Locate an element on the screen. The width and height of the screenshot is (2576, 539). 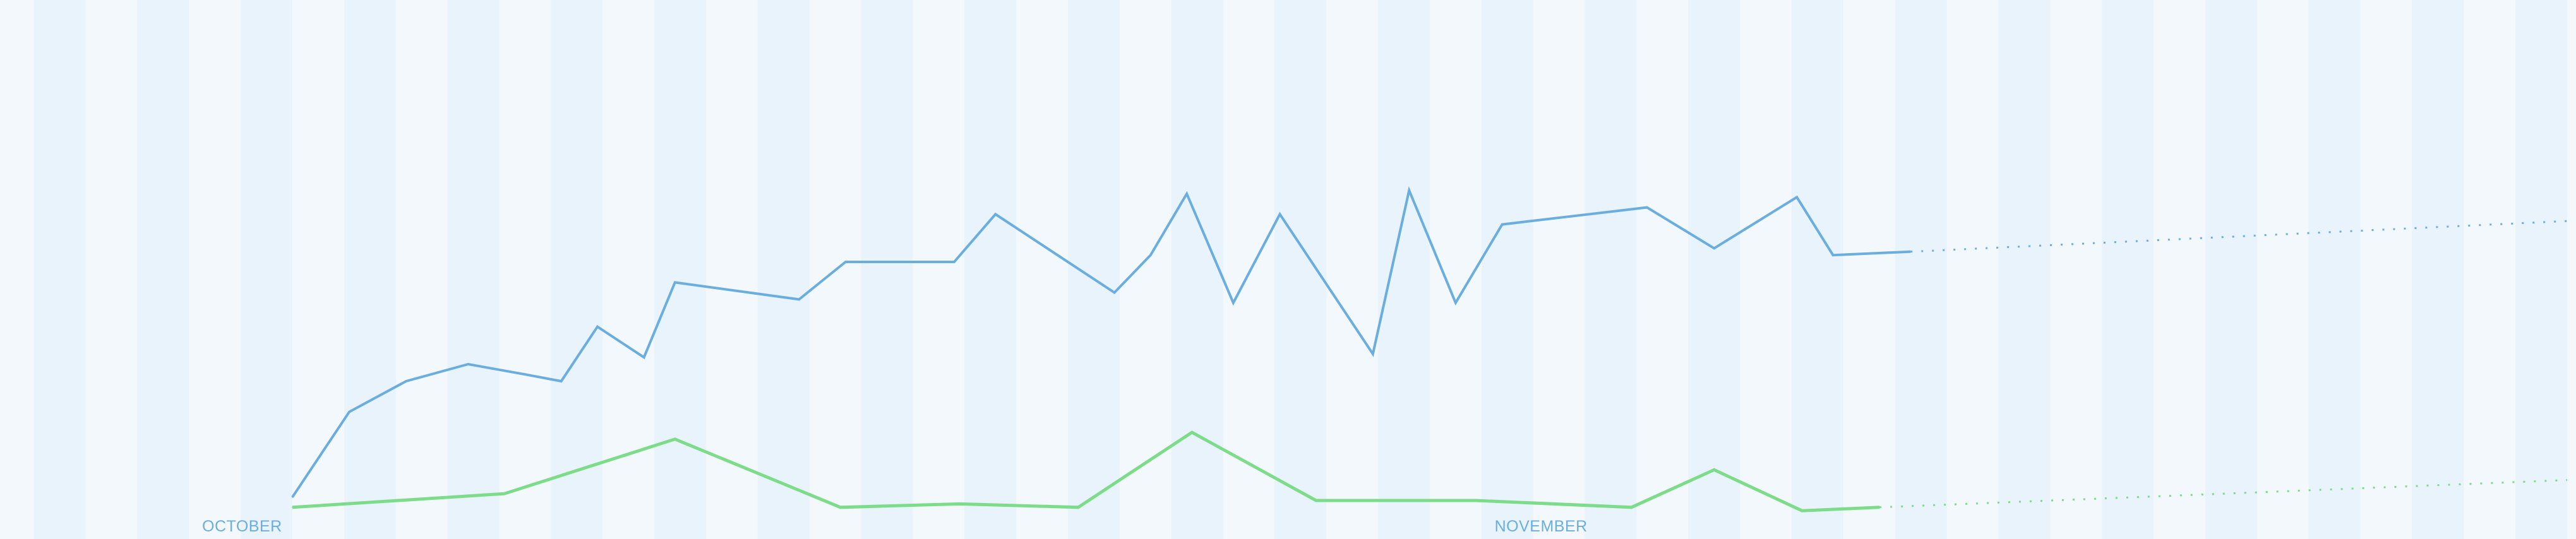
month-label-november: NOVEMBER is located at coordinates (1541, 526).